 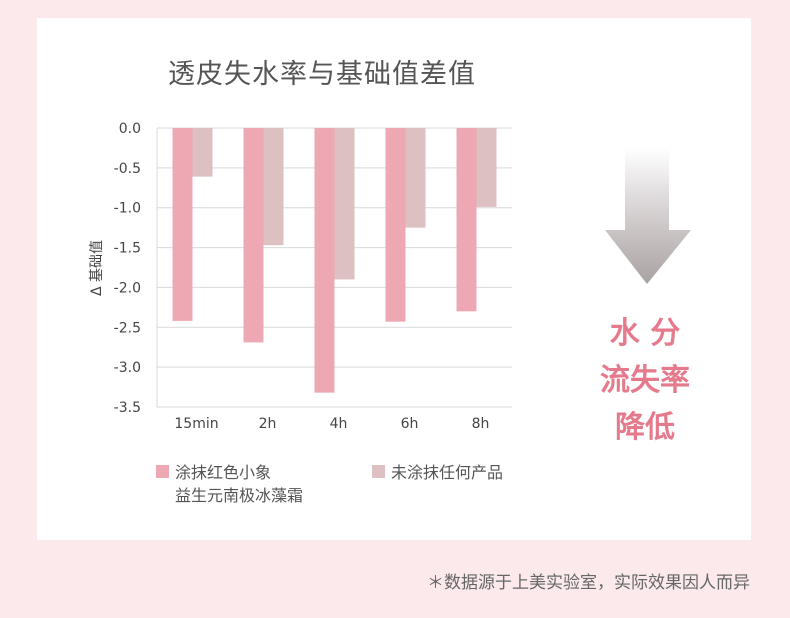 What do you see at coordinates (588, 583) in the screenshot?
I see `footnote: ＊数据源于上美实验室，实际效果因人而异` at bounding box center [588, 583].